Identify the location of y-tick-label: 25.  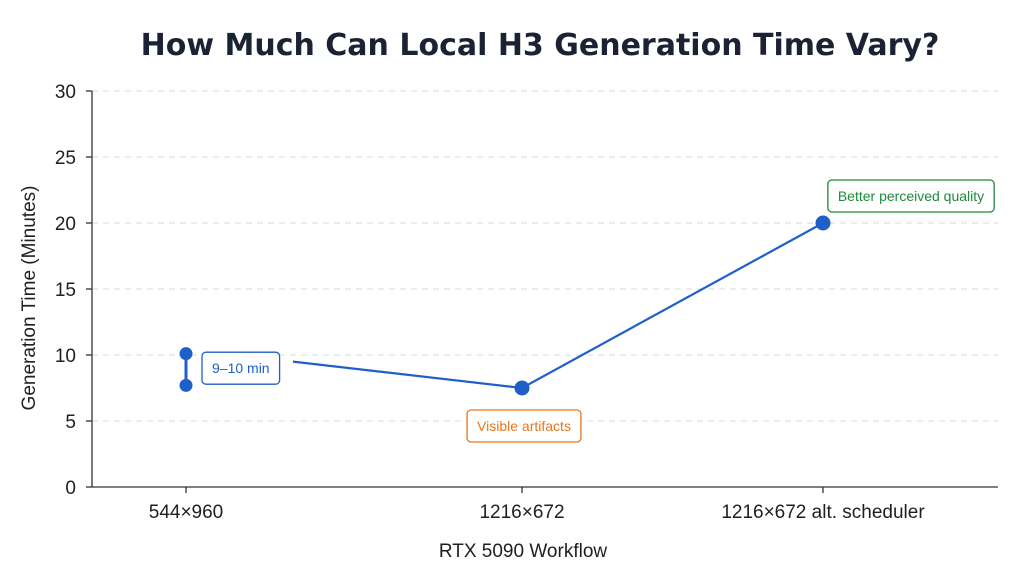
(65, 158).